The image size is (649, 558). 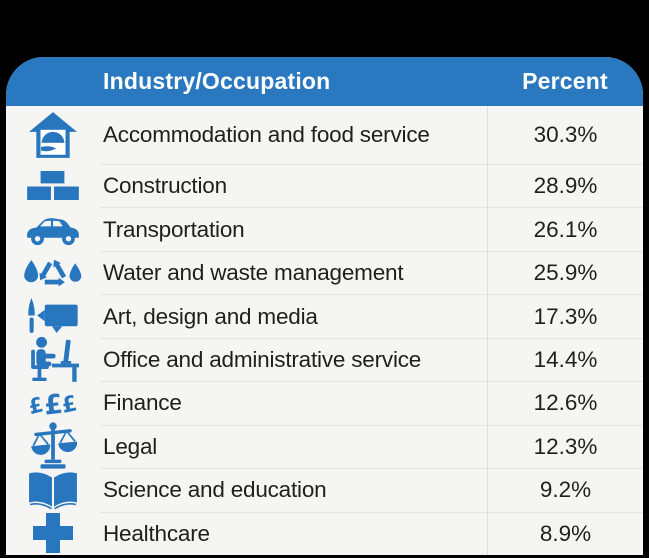 I want to click on table-row: Office and administrative service 14.4%, so click(x=324, y=359).